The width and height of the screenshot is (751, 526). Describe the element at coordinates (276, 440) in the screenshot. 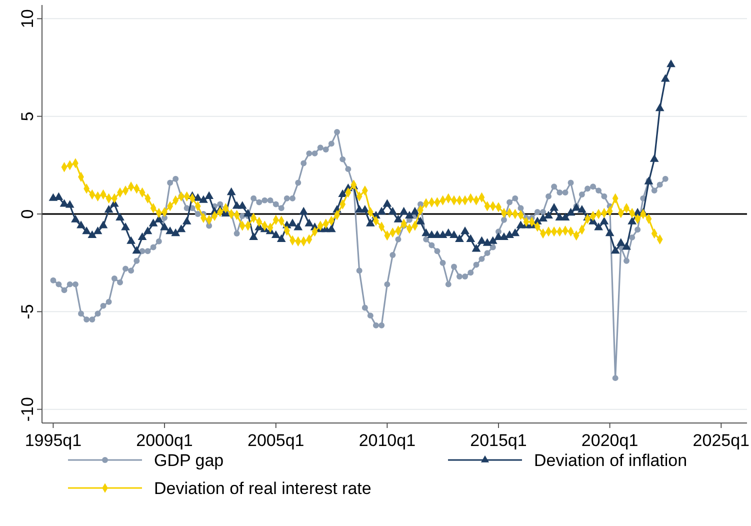

I see `x-tick-label: 2005q1` at that location.